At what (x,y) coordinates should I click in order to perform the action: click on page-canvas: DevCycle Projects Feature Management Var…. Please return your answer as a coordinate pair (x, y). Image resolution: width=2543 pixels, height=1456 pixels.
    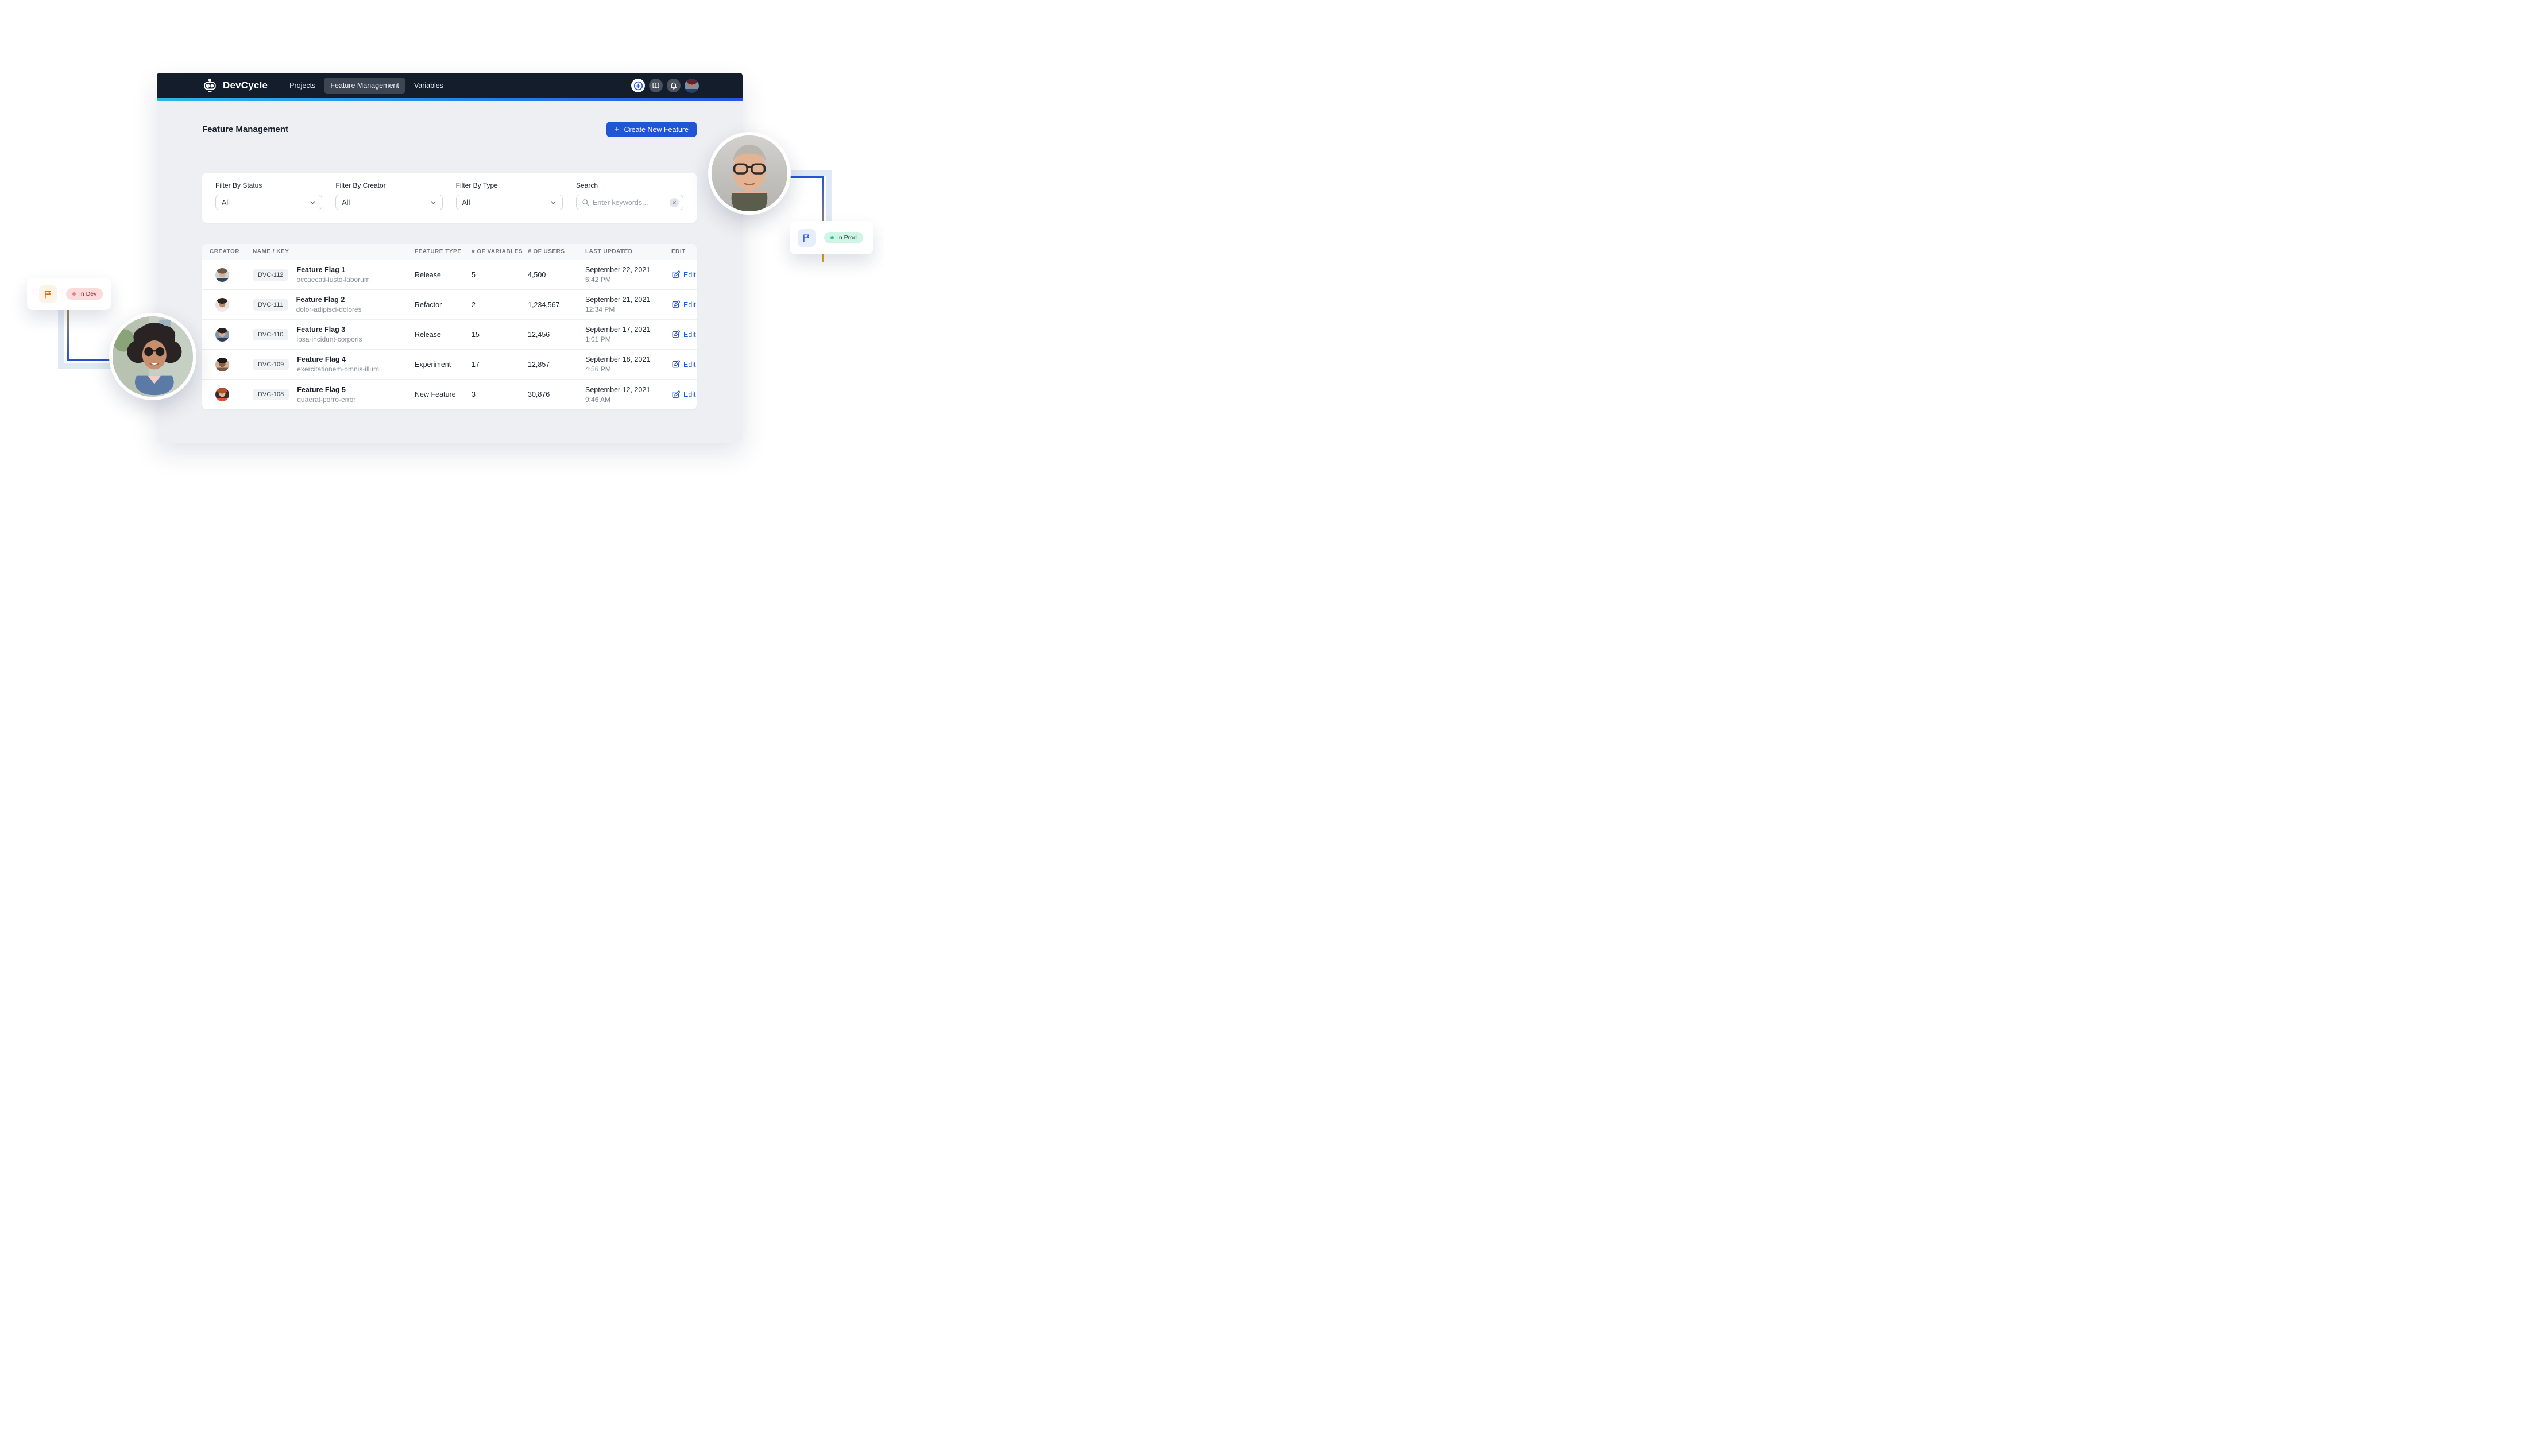
    Looking at the image, I should click on (442, 253).